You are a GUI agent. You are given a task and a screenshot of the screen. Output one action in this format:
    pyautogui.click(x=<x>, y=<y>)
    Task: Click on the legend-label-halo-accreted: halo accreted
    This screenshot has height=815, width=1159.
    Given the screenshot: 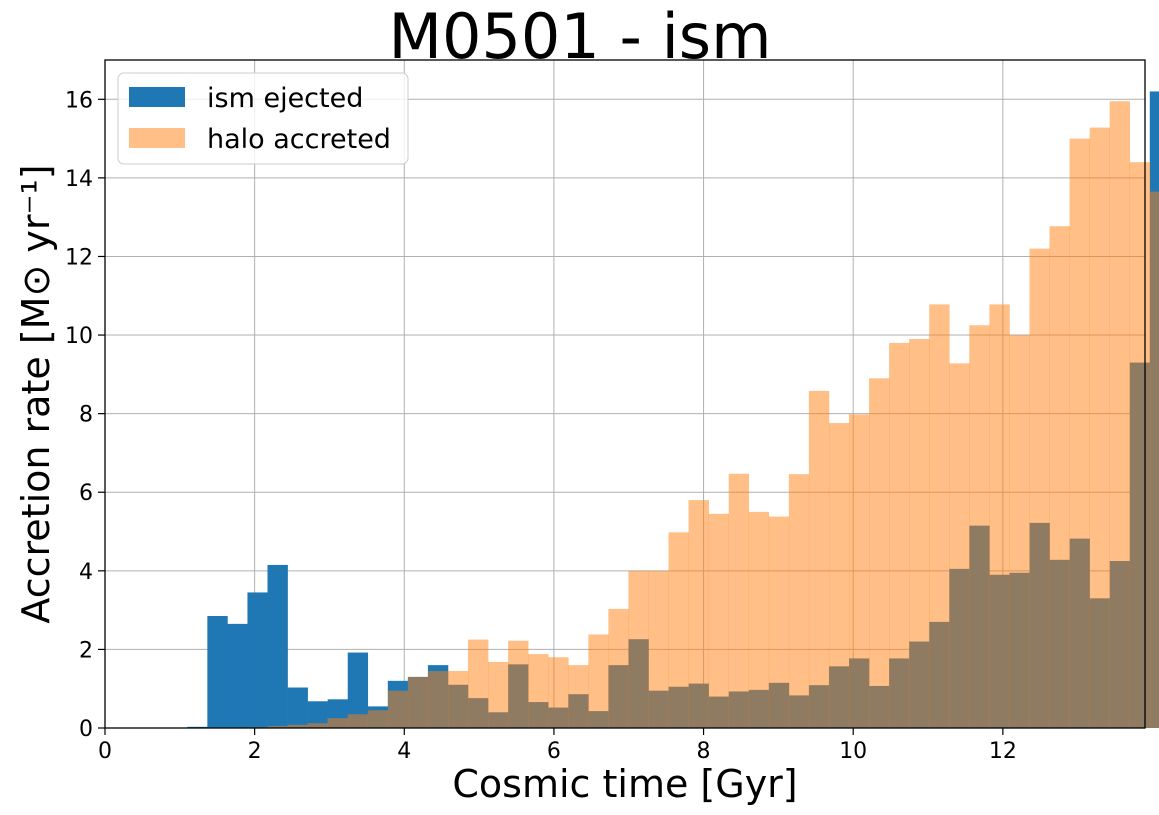 What is the action you would take?
    pyautogui.click(x=299, y=139)
    